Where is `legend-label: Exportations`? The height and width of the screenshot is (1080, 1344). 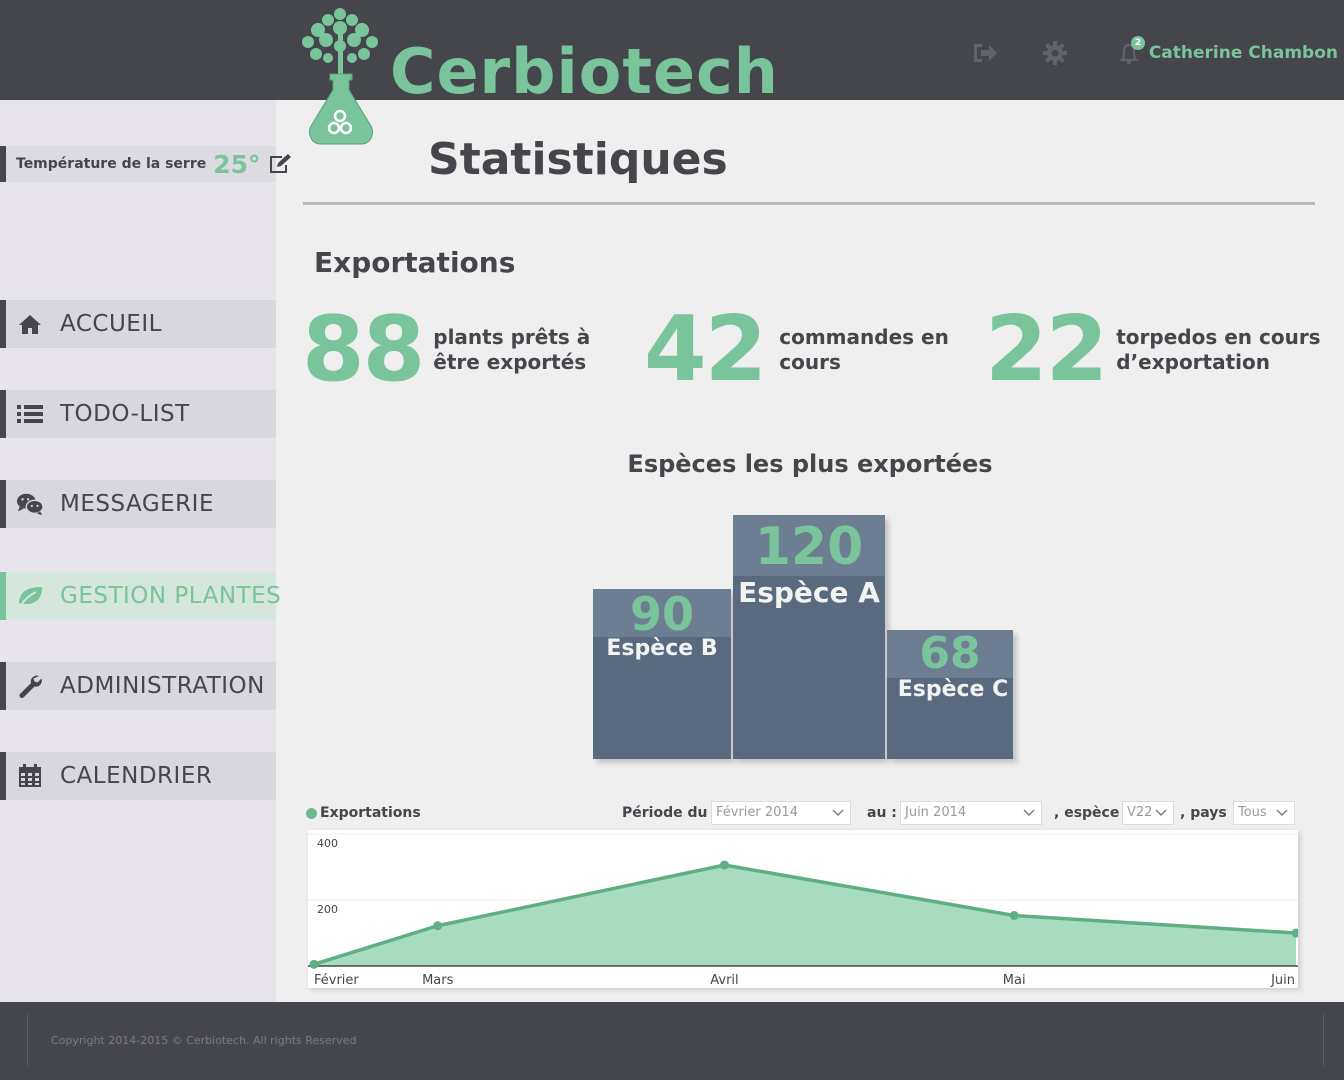
legend-label: Exportations is located at coordinates (370, 813).